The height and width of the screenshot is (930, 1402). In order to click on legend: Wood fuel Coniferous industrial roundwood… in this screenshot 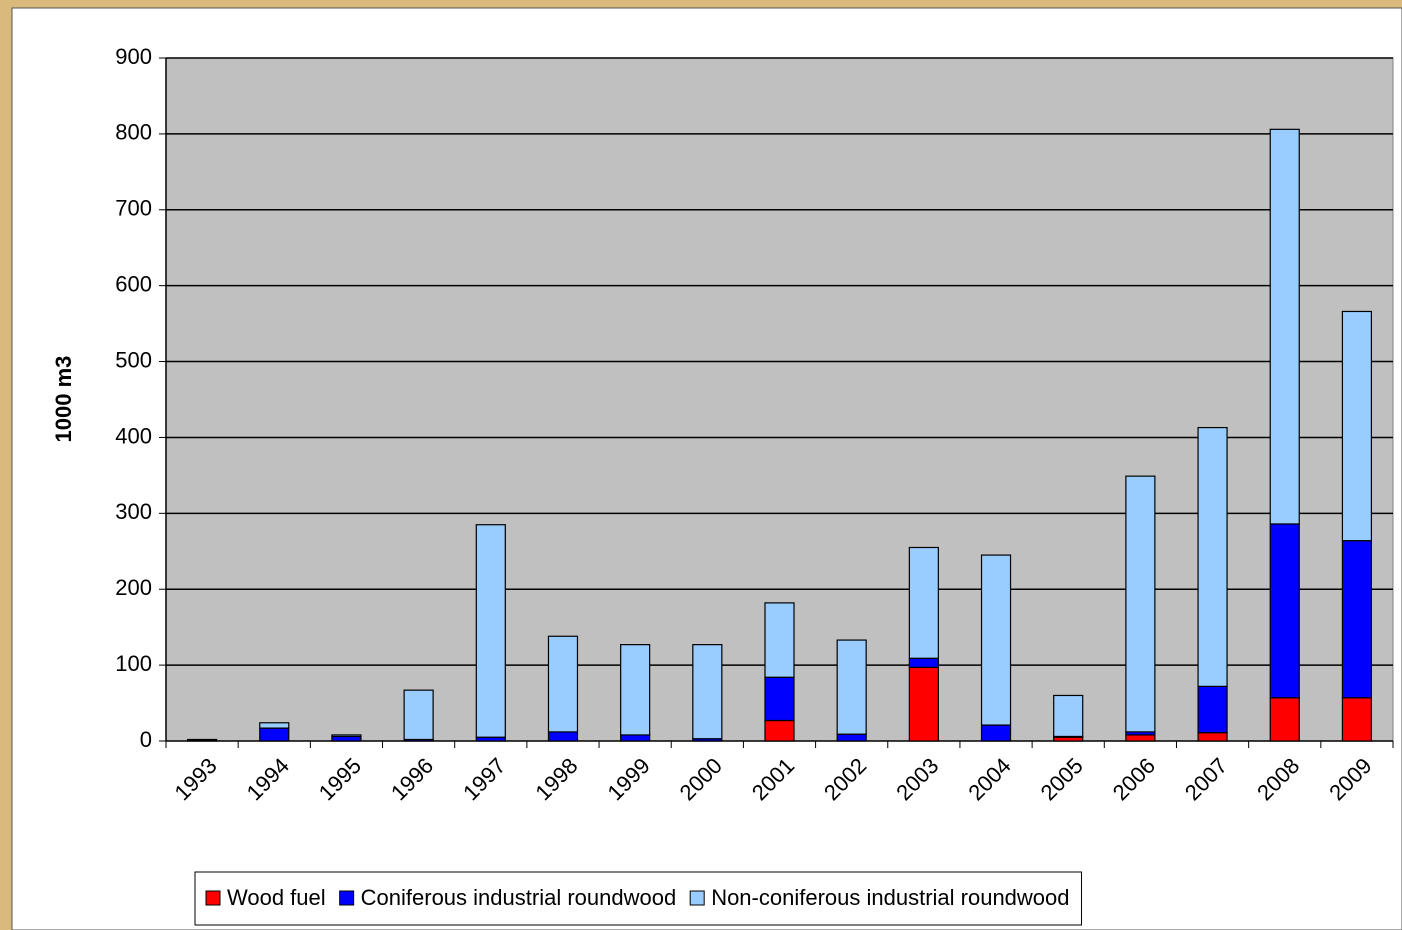, I will do `click(638, 898)`.